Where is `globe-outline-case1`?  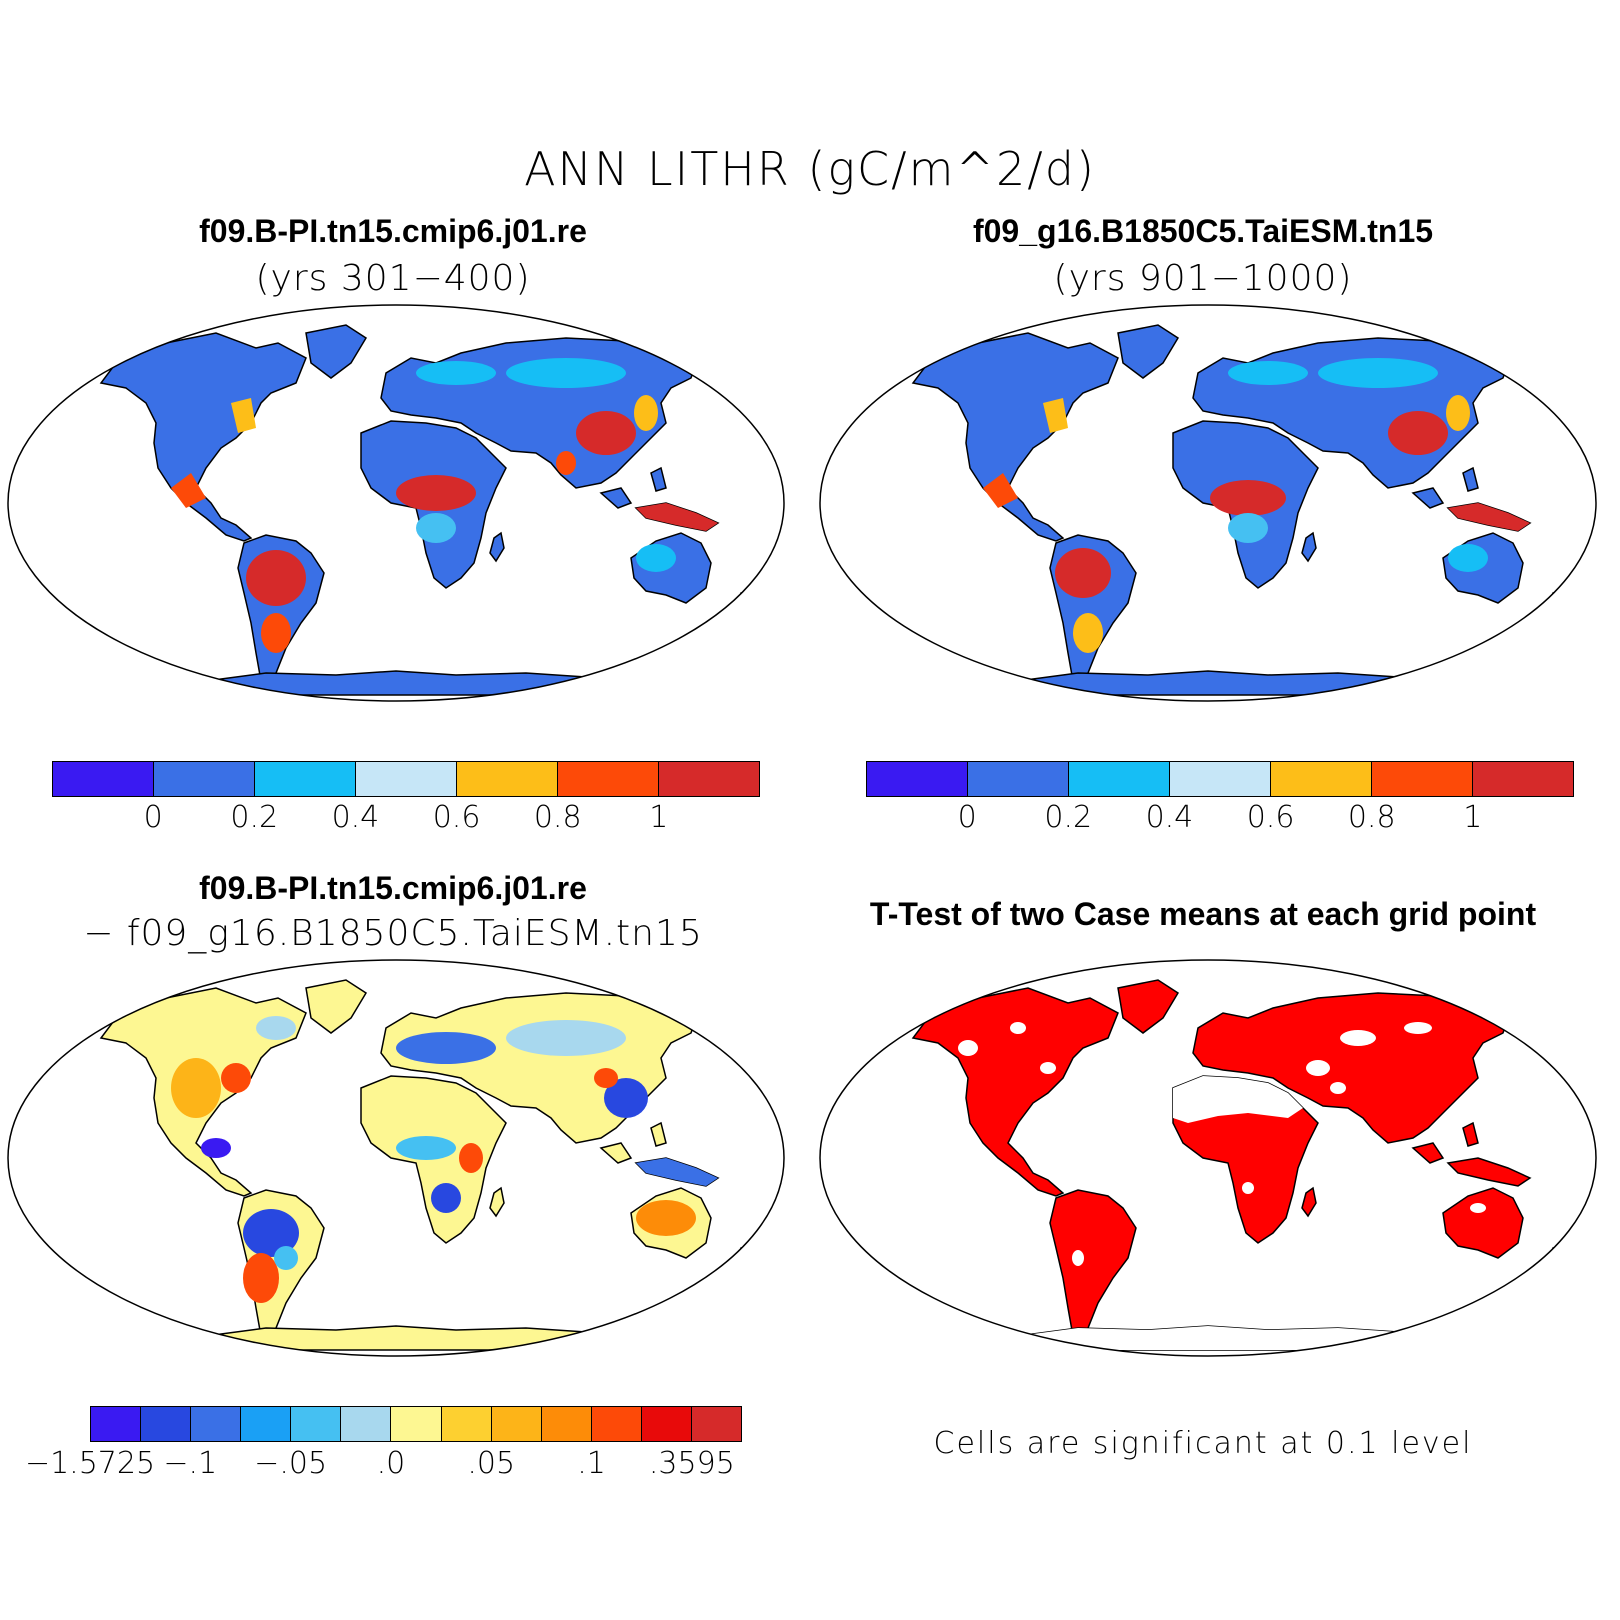 globe-outline-case1 is located at coordinates (396, 503).